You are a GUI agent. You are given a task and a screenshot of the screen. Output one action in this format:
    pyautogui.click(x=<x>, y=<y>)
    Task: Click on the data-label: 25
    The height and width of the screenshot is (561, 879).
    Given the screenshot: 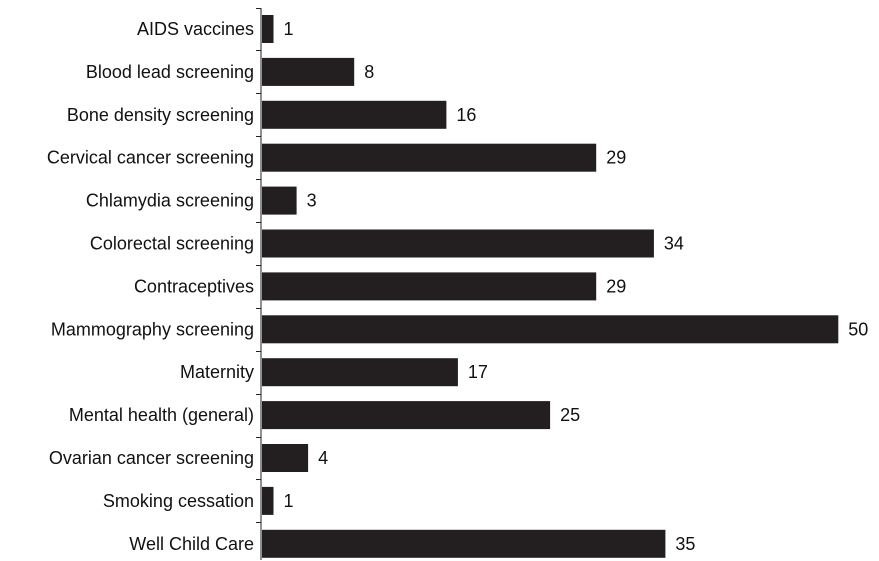 What is the action you would take?
    pyautogui.click(x=570, y=415)
    